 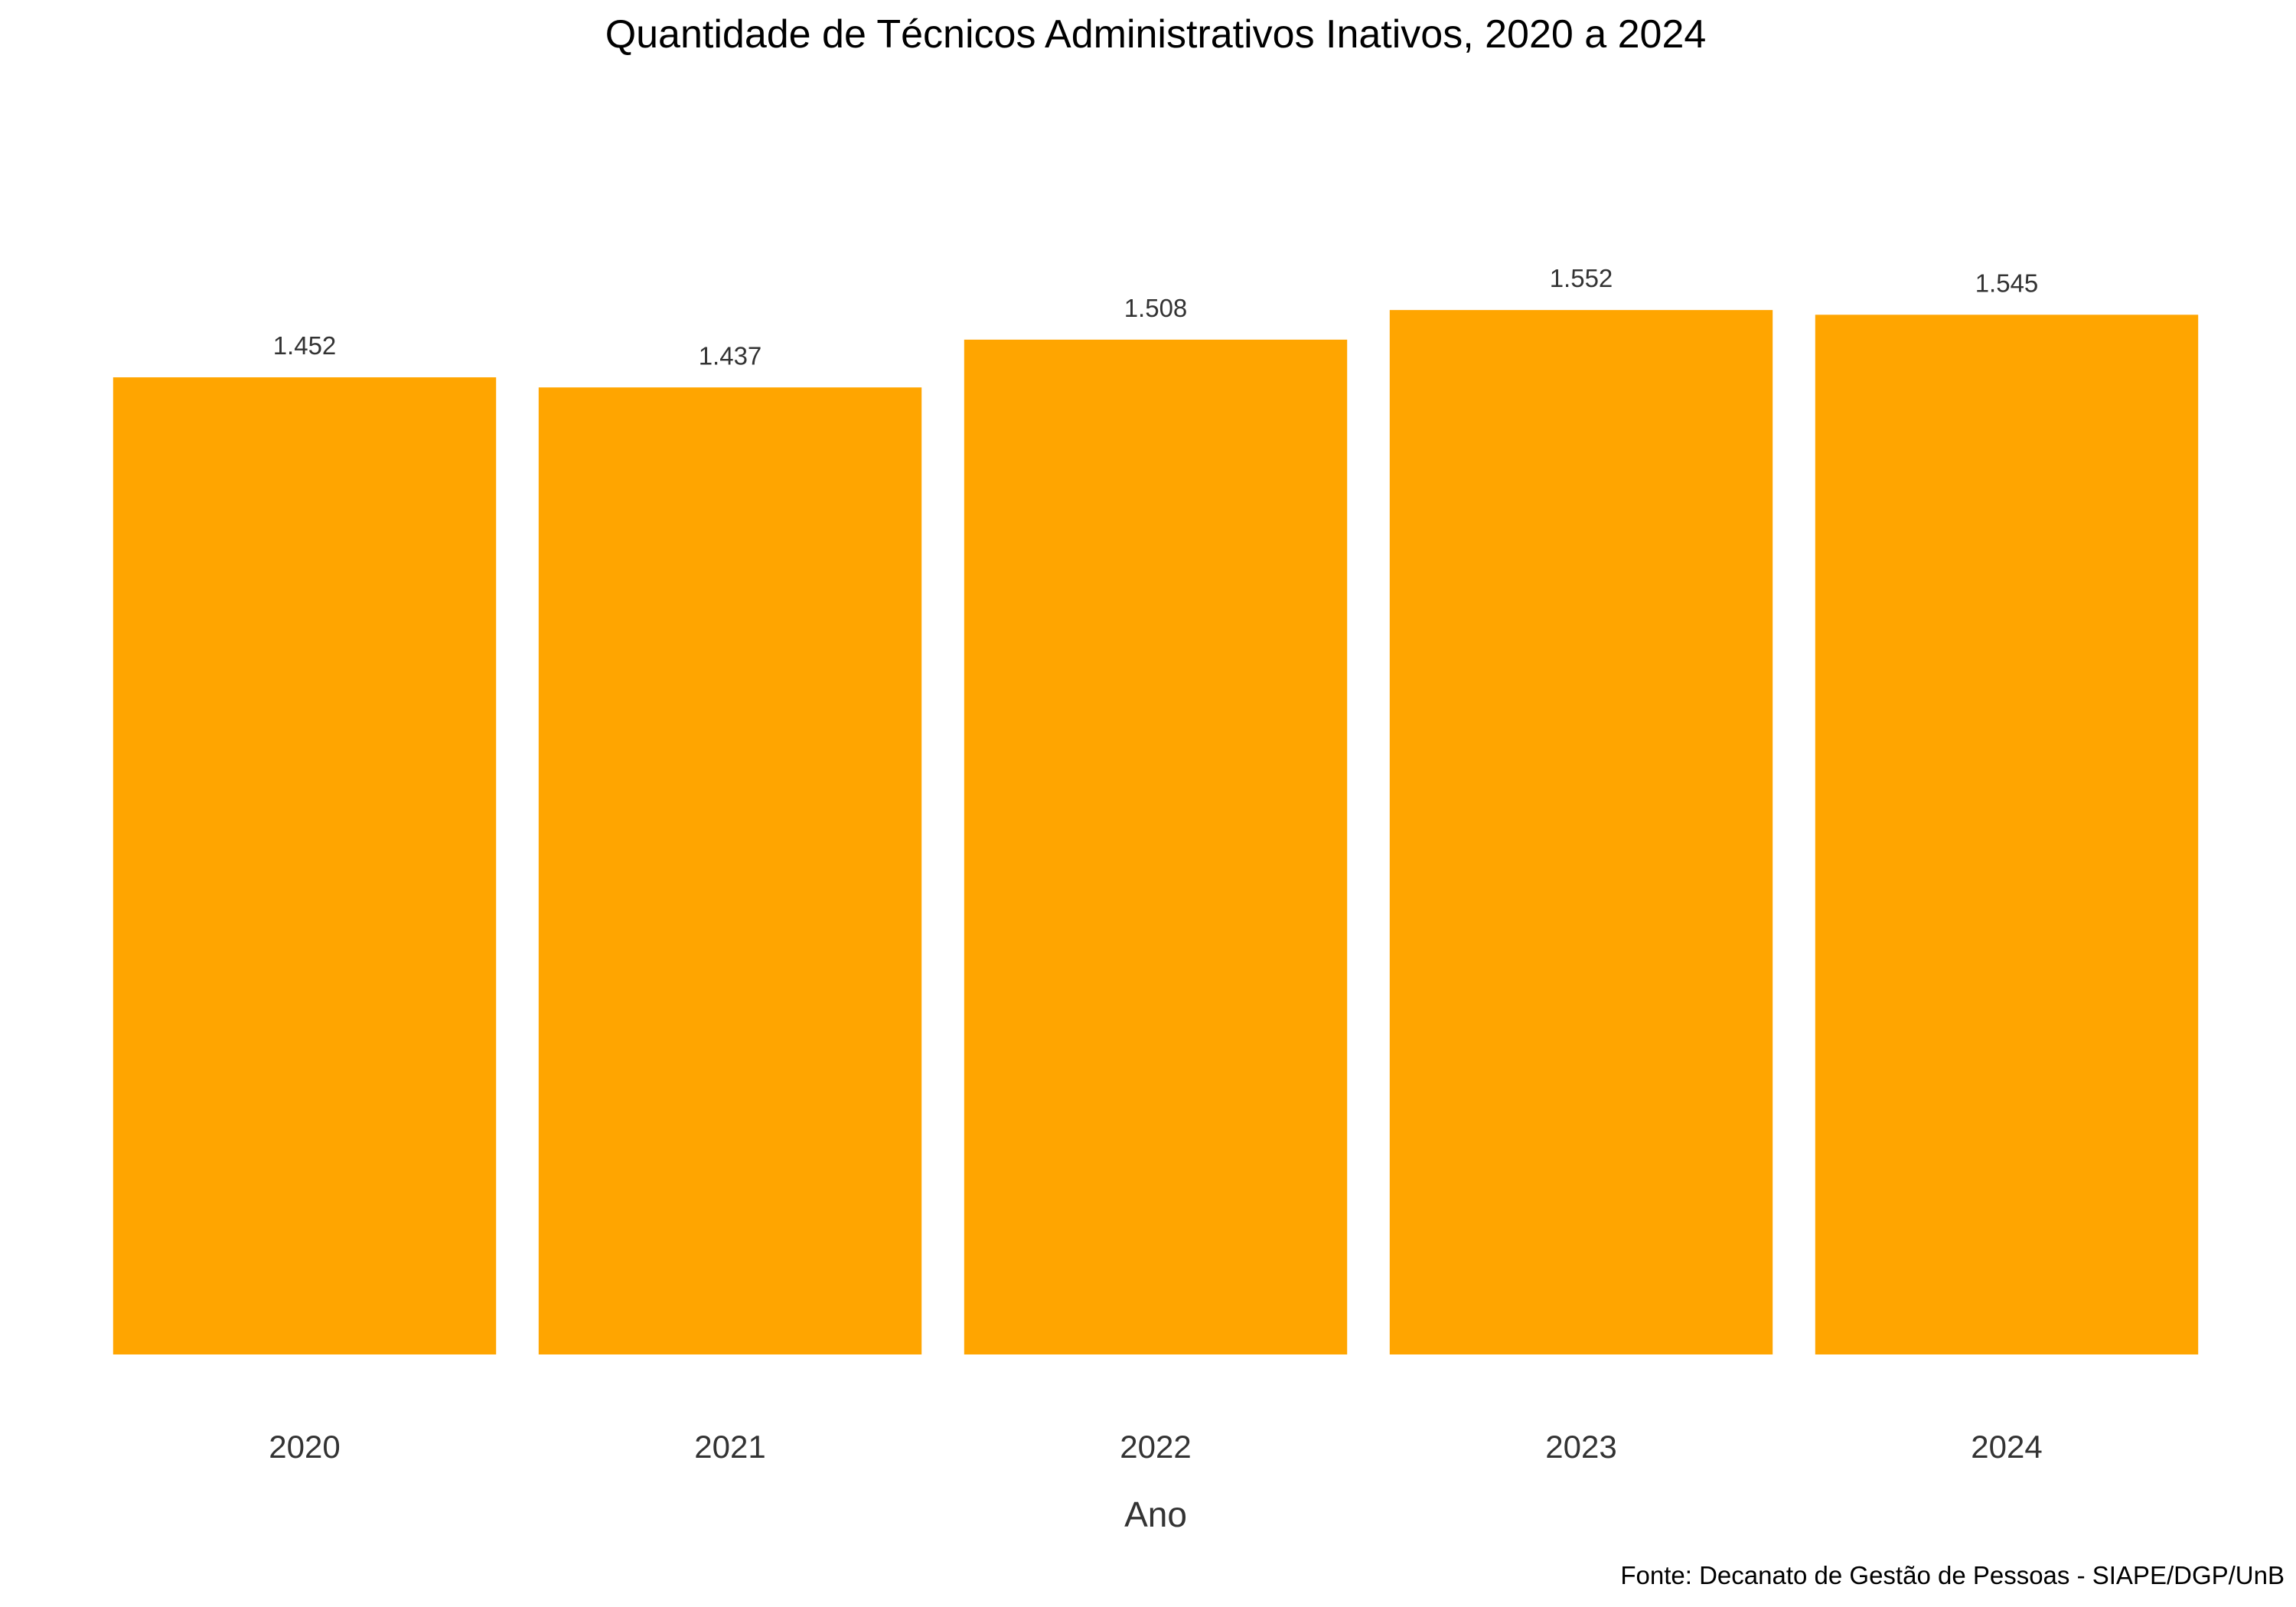 I want to click on bar-2023, so click(x=1581, y=832).